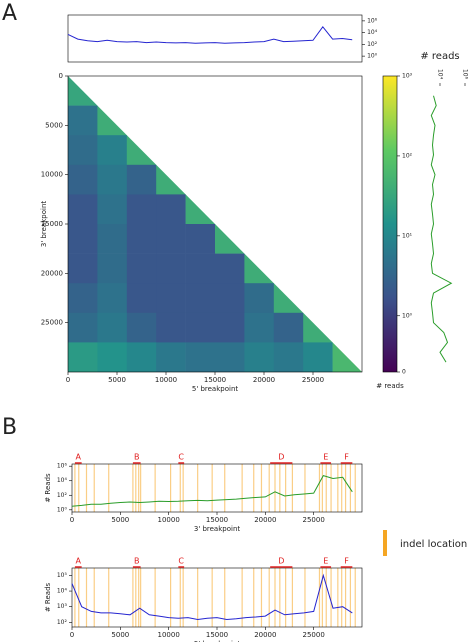  Describe the element at coordinates (52, 175) in the screenshot. I see `y-tick-label: 10000` at that location.